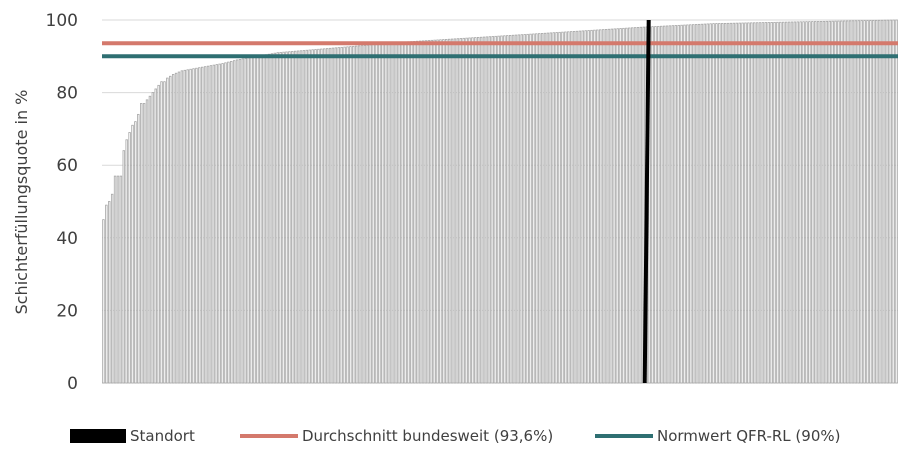  What do you see at coordinates (624, 436) in the screenshot?
I see `legend-swatch-normwert` at bounding box center [624, 436].